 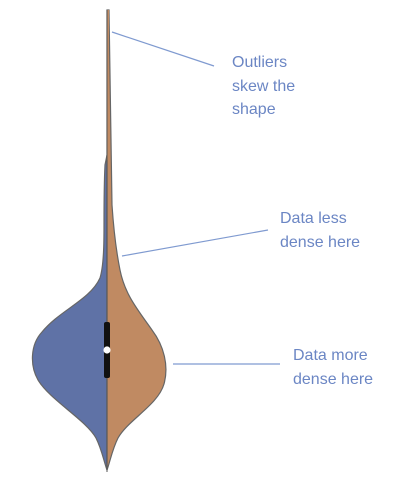 What do you see at coordinates (333, 367) in the screenshot?
I see `annotation-more-dense: Data more dense here` at bounding box center [333, 367].